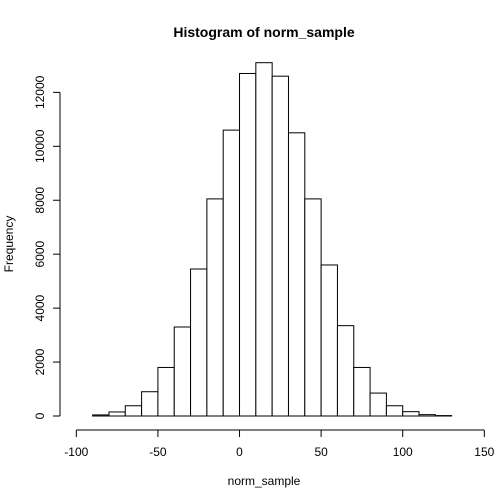 Image resolution: width=504 pixels, height=504 pixels. Describe the element at coordinates (279, 444) in the screenshot. I see `x-axis: -100 -50 0 50 100 150` at that location.